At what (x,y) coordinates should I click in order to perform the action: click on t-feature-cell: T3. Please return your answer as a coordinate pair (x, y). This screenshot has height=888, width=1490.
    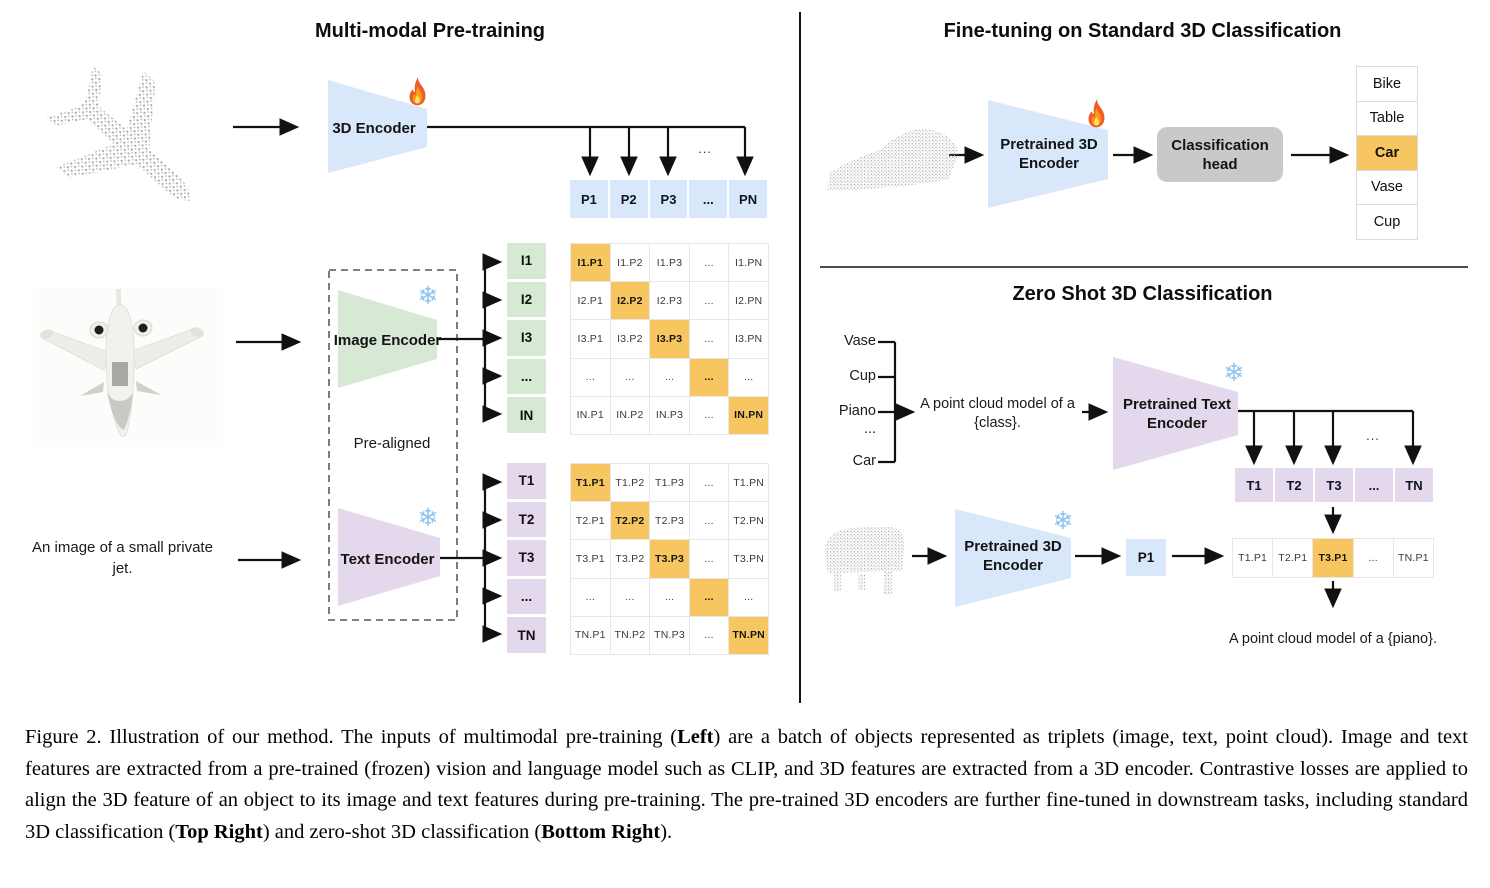
    Looking at the image, I should click on (1334, 485).